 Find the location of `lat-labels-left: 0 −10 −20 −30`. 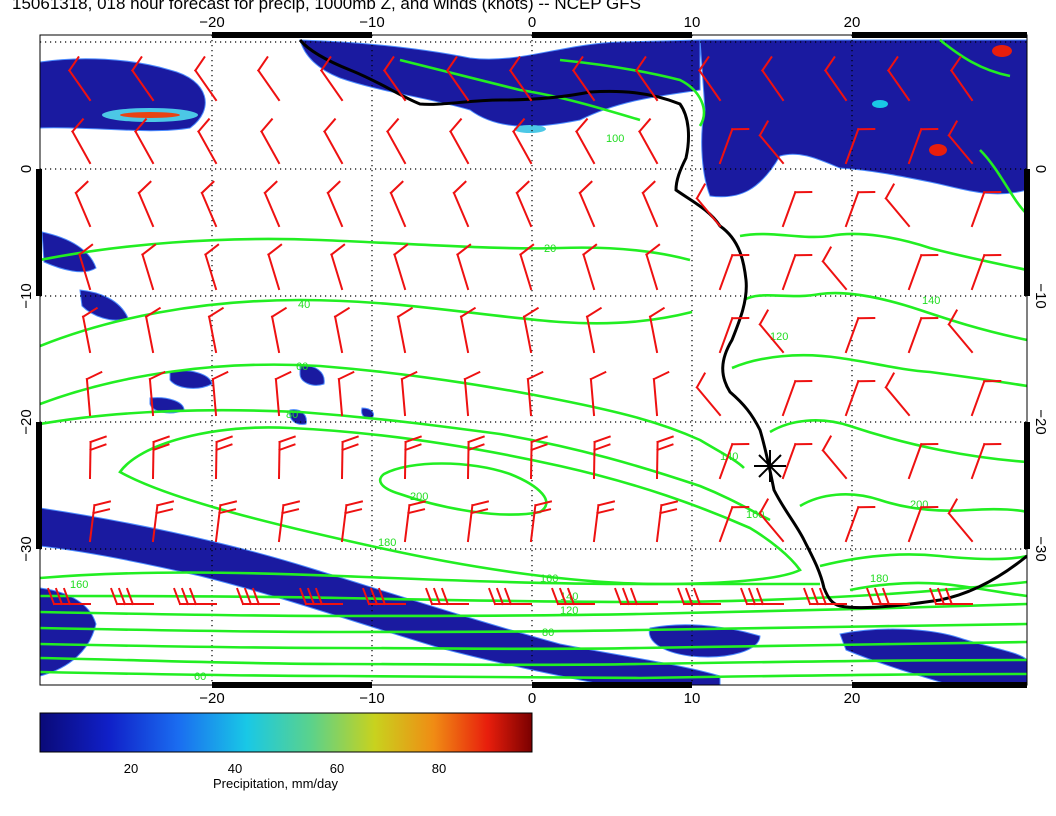

lat-labels-left: 0 −10 −20 −30 is located at coordinates (26, 363).